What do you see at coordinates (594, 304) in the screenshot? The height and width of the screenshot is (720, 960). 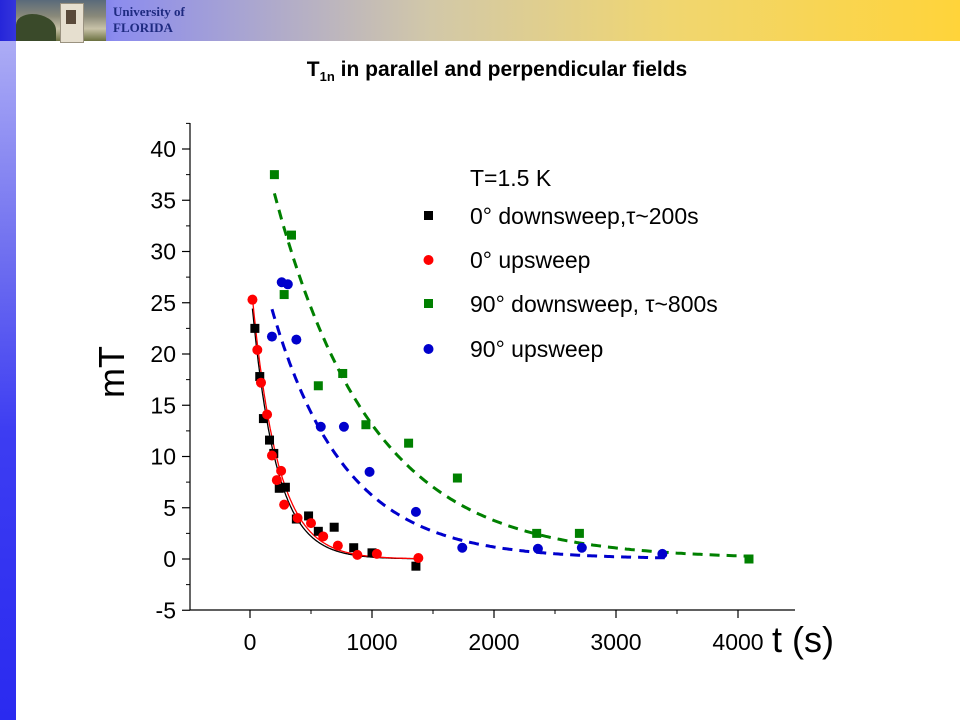 I see `legend-label: 90° downsweep, τ~800s` at bounding box center [594, 304].